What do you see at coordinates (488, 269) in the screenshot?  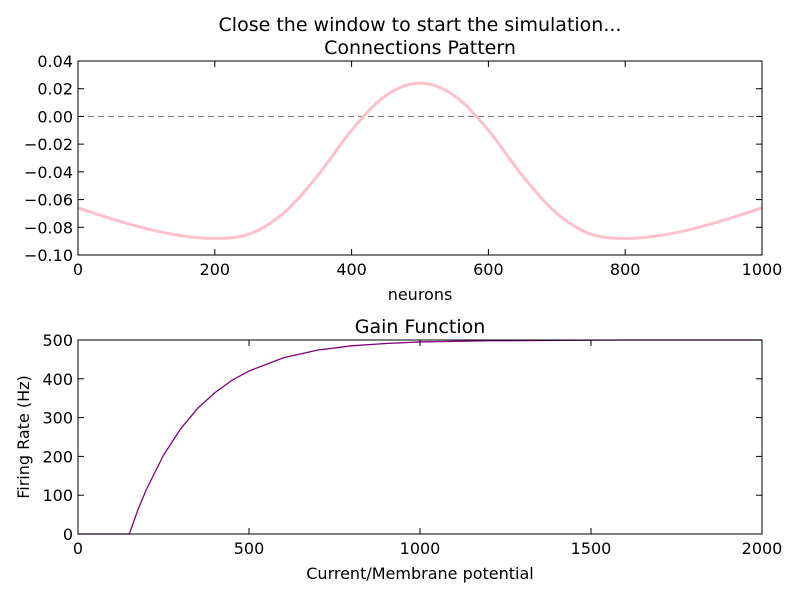 I see `x-tick-label: 600` at bounding box center [488, 269].